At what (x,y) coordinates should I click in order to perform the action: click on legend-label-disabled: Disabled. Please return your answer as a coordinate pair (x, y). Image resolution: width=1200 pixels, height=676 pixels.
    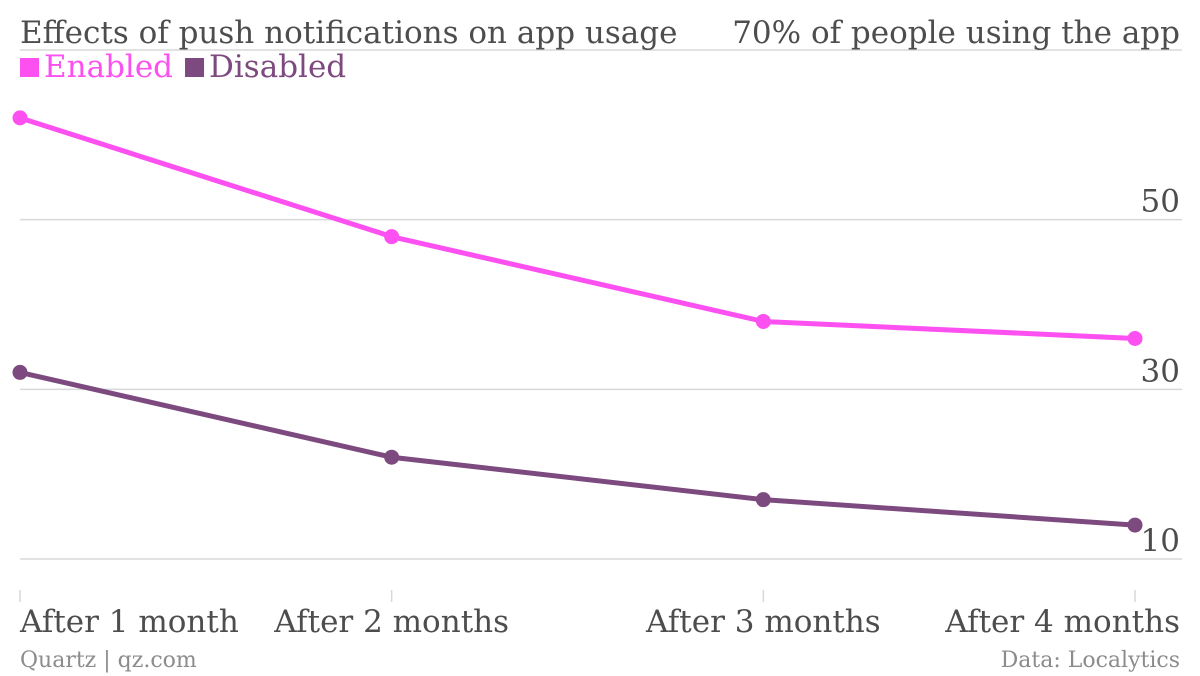
    Looking at the image, I should click on (277, 67).